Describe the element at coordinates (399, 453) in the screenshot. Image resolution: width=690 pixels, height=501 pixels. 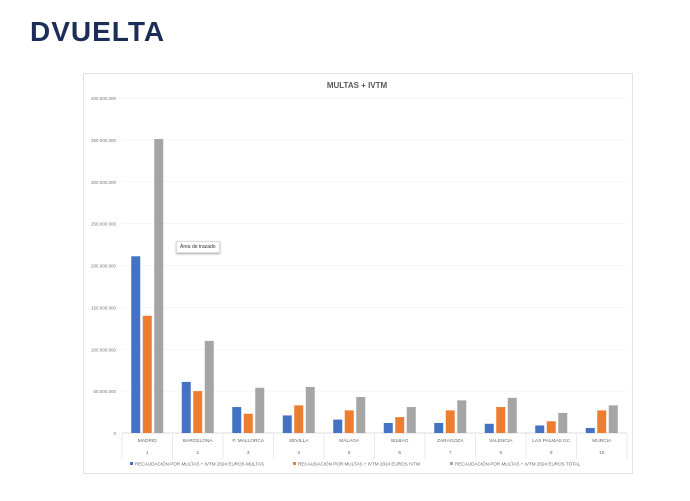
I see `rank-label: 6` at that location.